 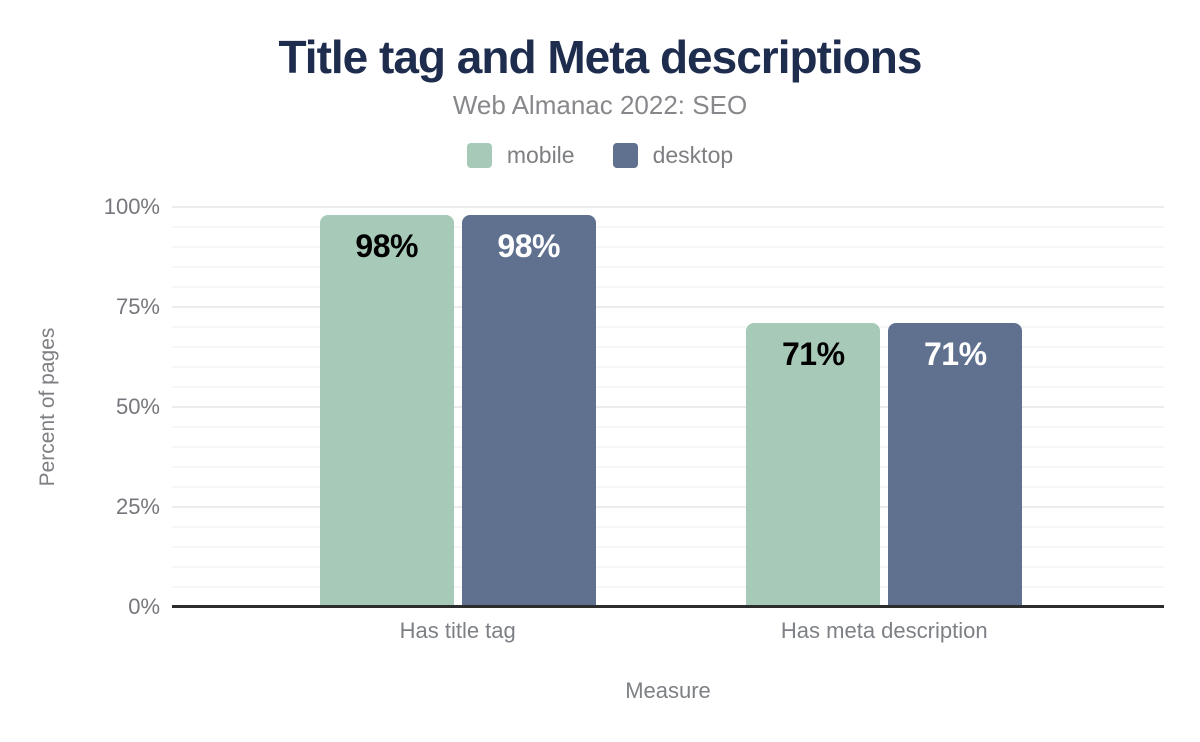 What do you see at coordinates (540, 155) in the screenshot?
I see `legend-label-mobile: mobile` at bounding box center [540, 155].